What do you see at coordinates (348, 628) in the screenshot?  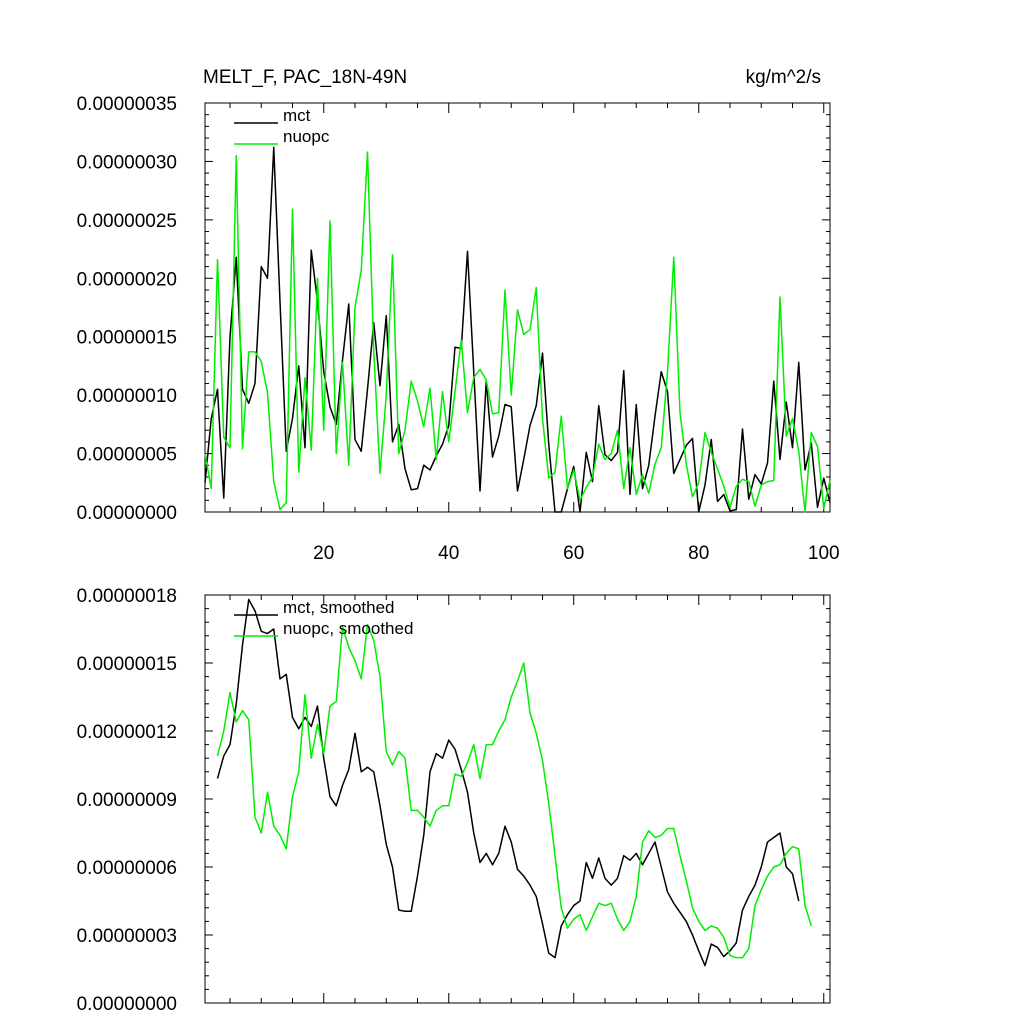 I see `legend-label: nuopc, smoothed` at bounding box center [348, 628].